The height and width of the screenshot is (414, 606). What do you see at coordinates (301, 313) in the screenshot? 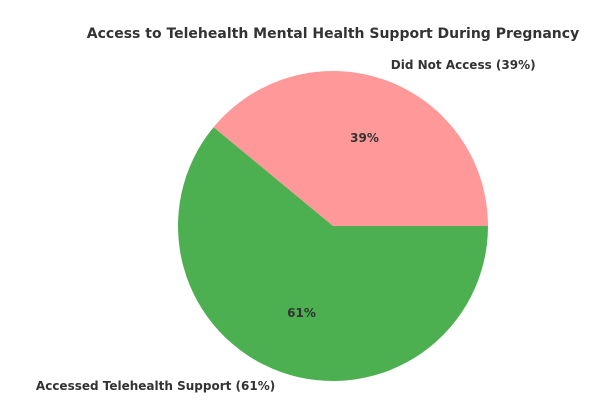
I see `value-label: 61%` at bounding box center [301, 313].